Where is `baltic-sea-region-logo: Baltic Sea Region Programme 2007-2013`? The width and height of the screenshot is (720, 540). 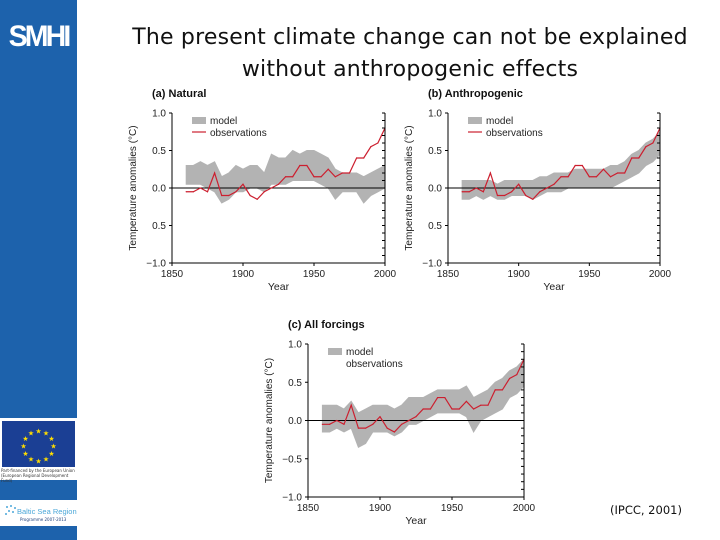 baltic-sea-region-logo: Baltic Sea Region Programme 2007-2013 is located at coordinates (38, 513).